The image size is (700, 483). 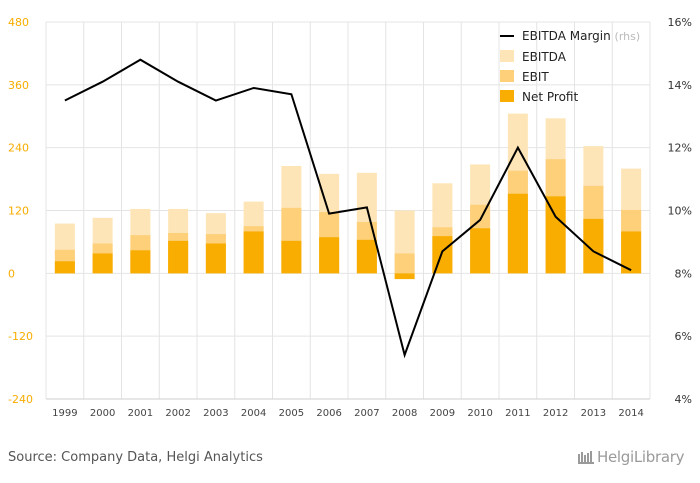 I want to click on right-tick-label: 12%, so click(x=680, y=148).